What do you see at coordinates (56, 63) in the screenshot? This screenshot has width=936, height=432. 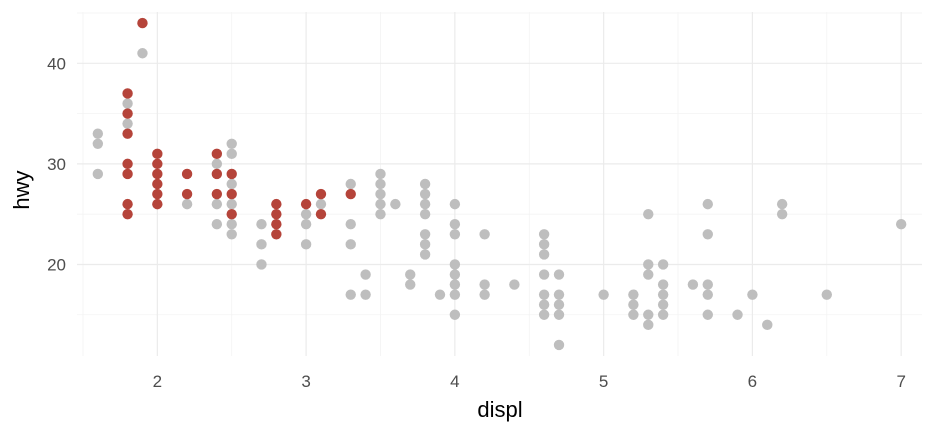 I see `y-tick-label: 40` at bounding box center [56, 63].